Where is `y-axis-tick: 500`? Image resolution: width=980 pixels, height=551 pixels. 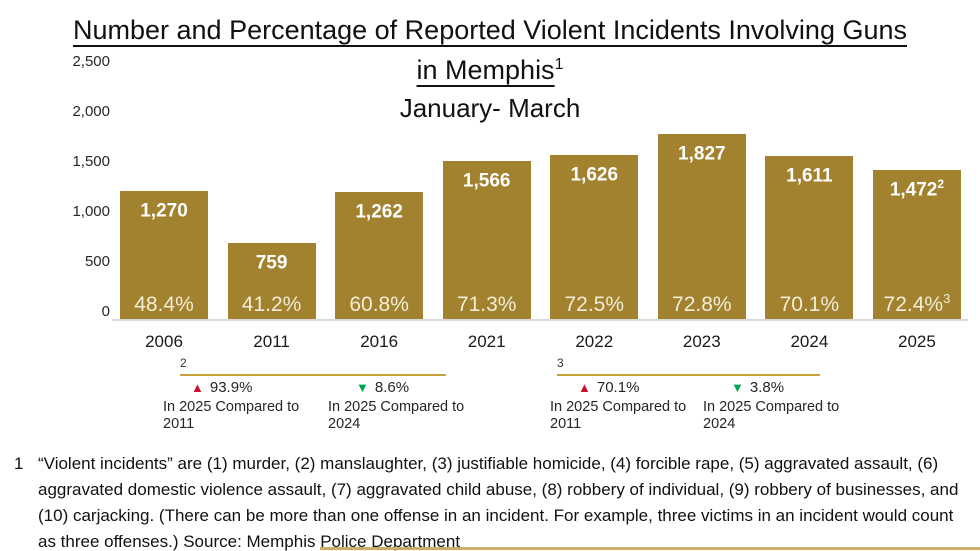
y-axis-tick: 500 is located at coordinates (97, 261).